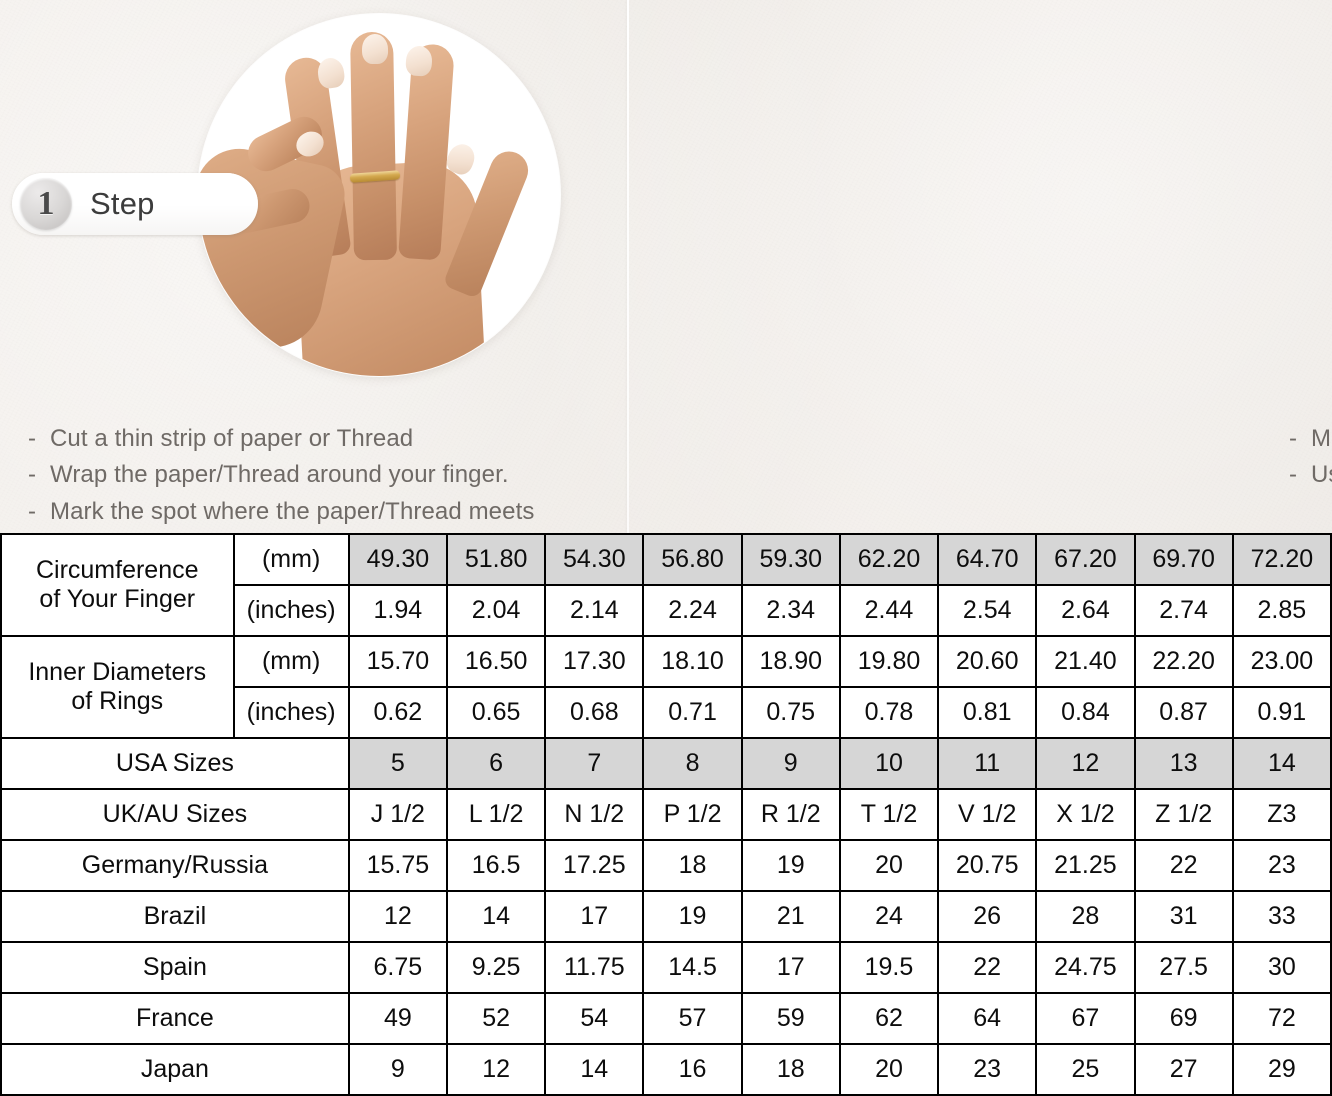 This screenshot has width=1332, height=1096. I want to click on table-cell: X 1/2, so click(1085, 814).